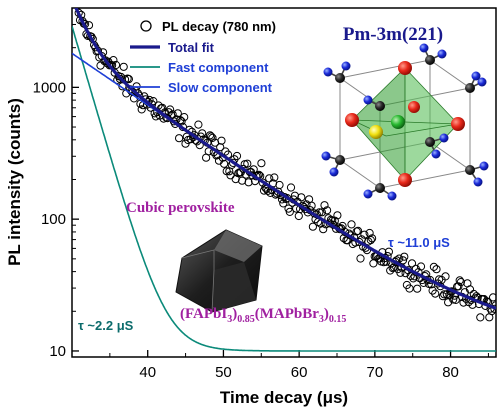 The image size is (500, 412). Describe the element at coordinates (219, 26) in the screenshot. I see `legend-label-pl-decay: PL decay (780 nm)` at that location.